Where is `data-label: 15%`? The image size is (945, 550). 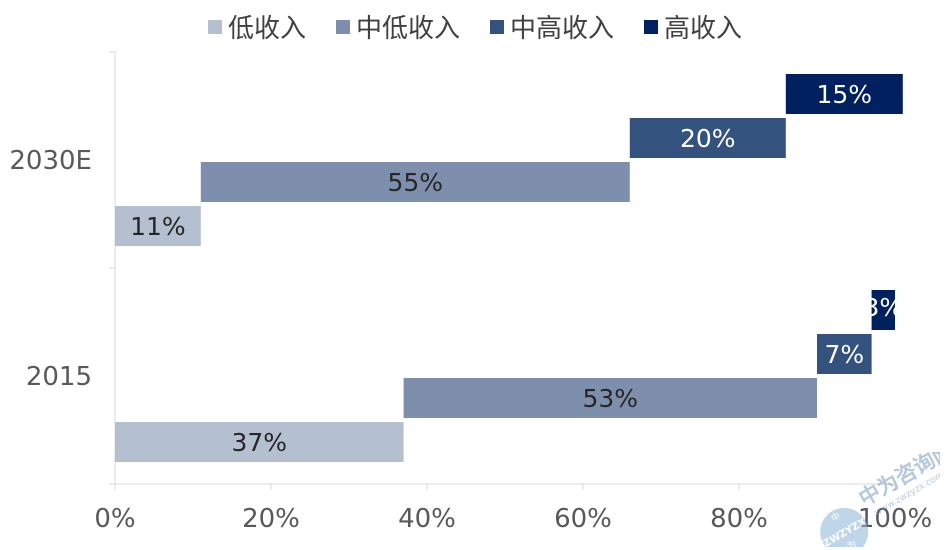
data-label: 15% is located at coordinates (845, 94).